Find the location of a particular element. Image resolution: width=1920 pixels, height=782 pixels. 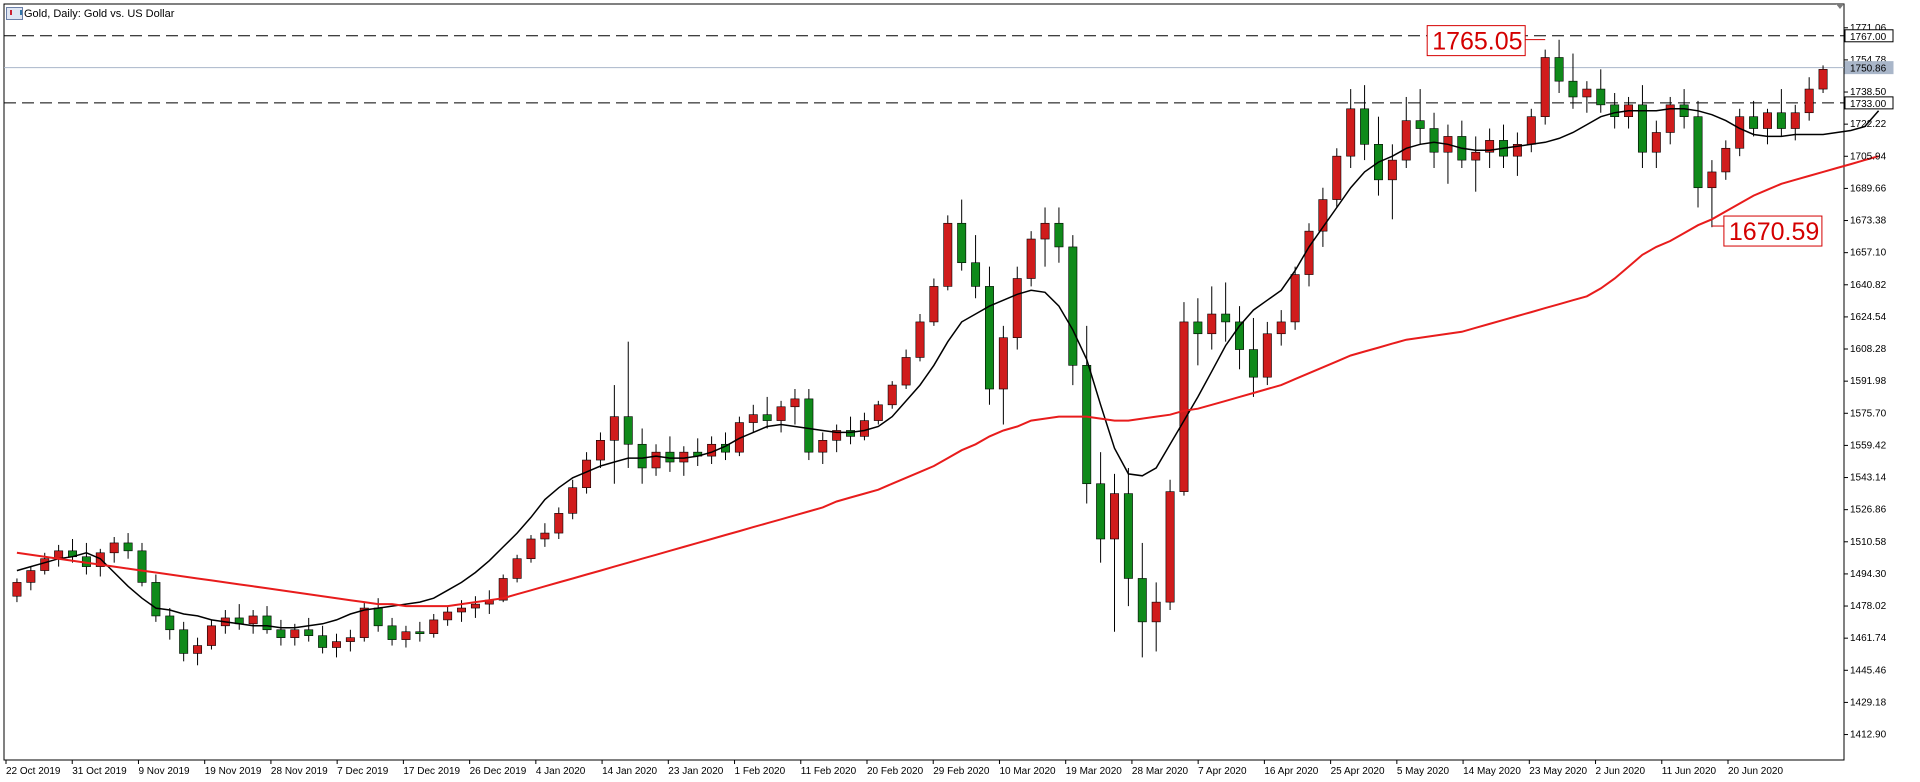

x-tick-label: 11 Jun 2020 is located at coordinates (1689, 771).